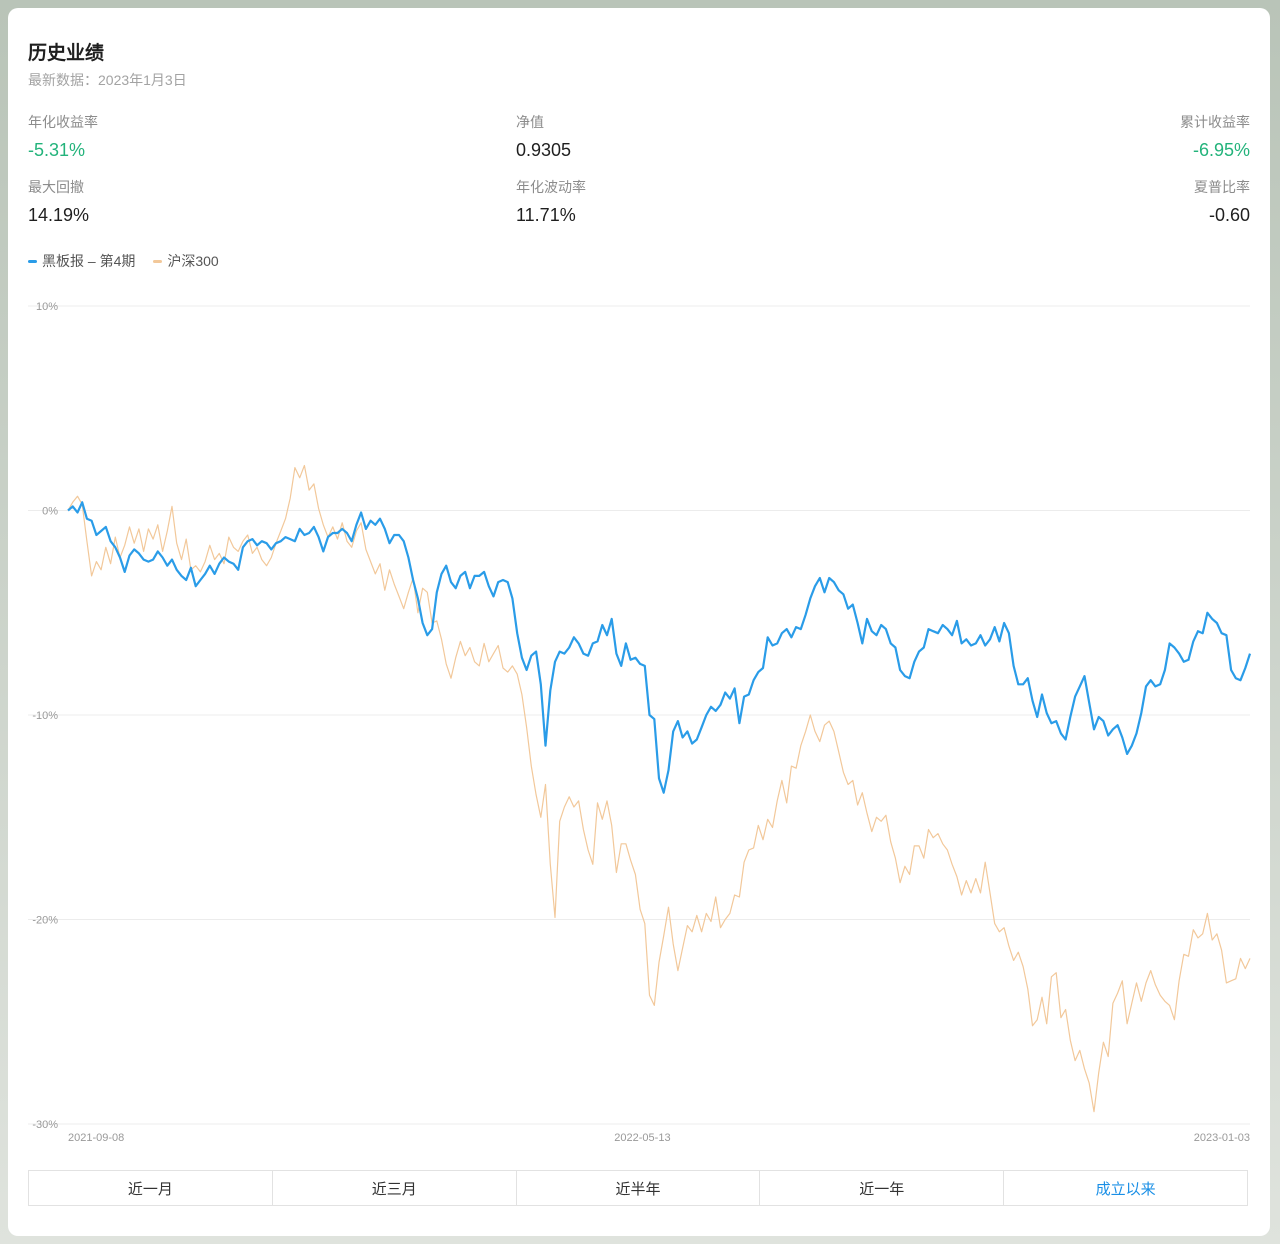  I want to click on metric-max-drawdown: 最大回撤 14.19%, so click(58, 201).